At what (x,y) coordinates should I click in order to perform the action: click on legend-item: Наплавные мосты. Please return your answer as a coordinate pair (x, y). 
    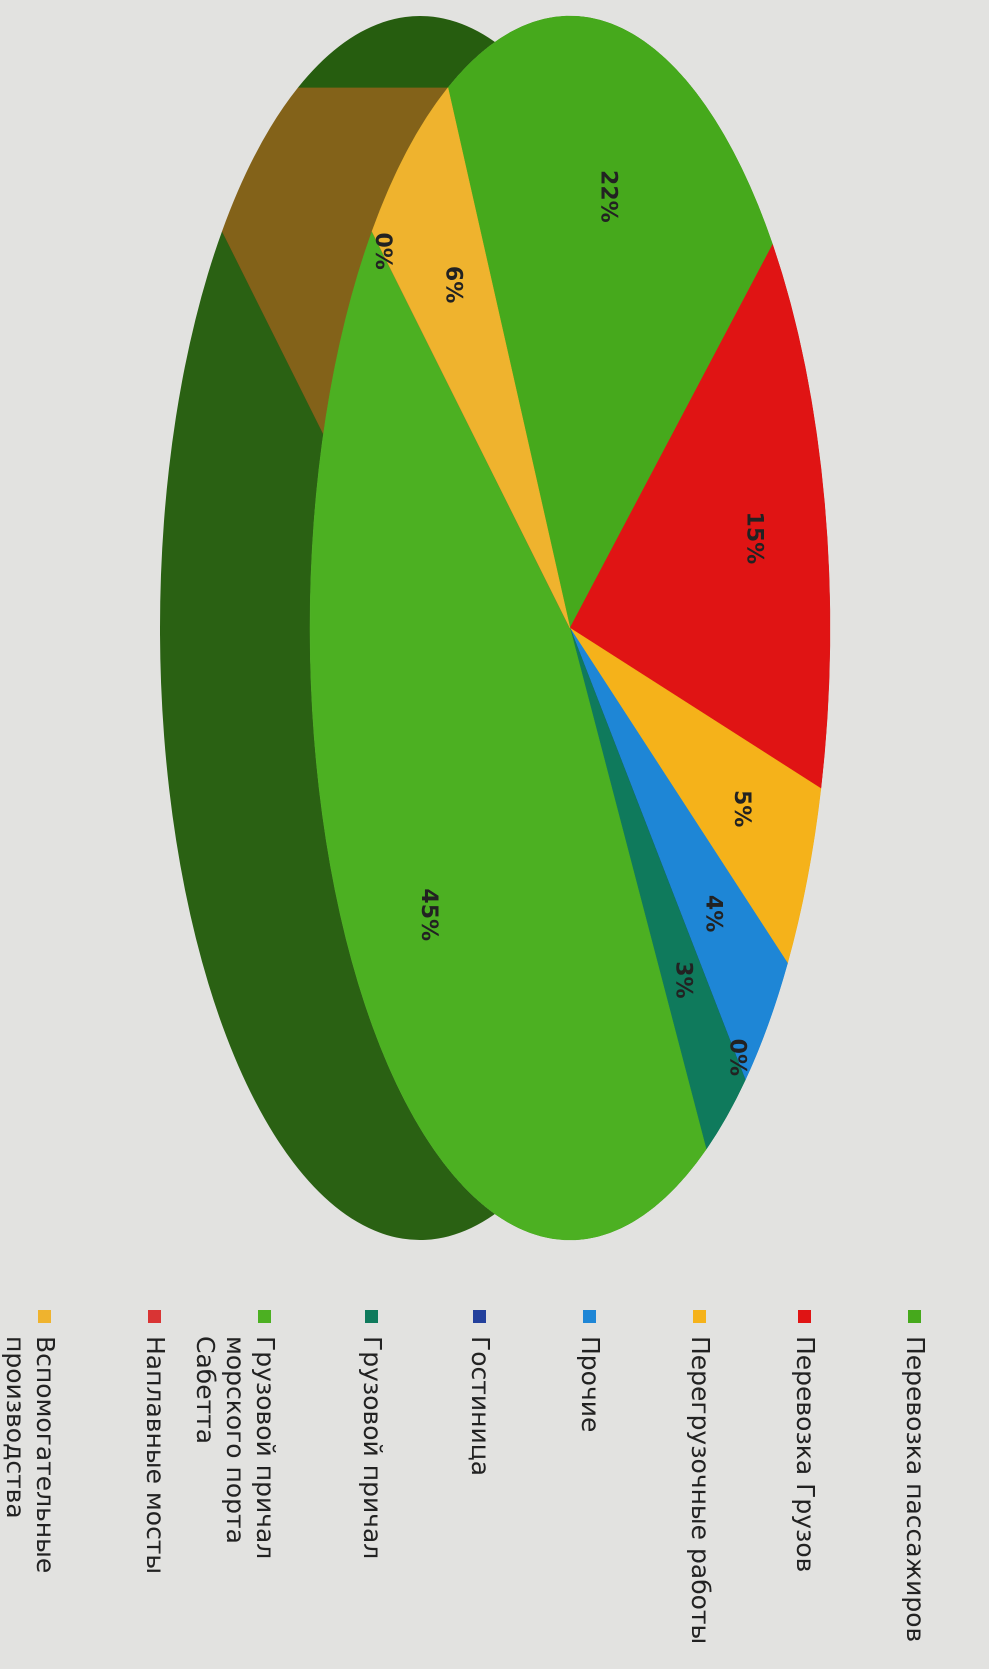
    Looking at the image, I should click on (155, 1483).